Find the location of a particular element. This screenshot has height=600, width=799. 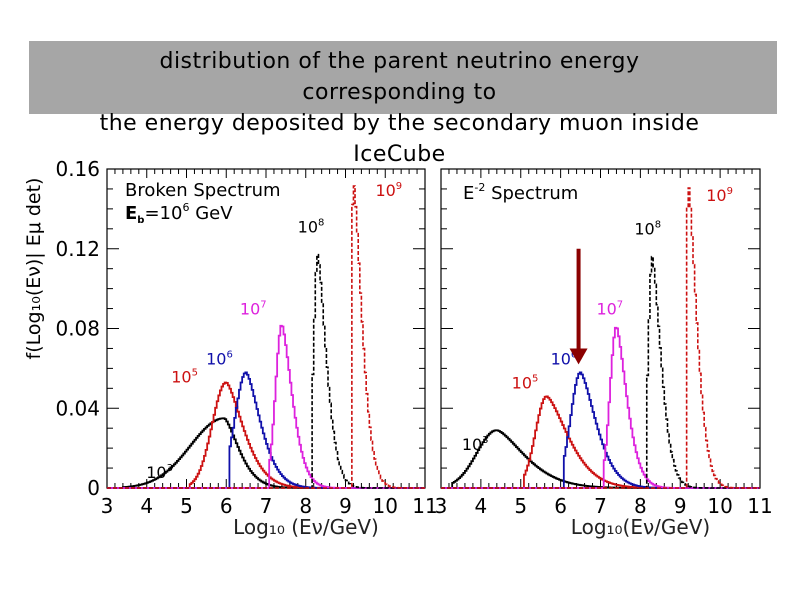

series-curve-10e7 is located at coordinates (600, 407).